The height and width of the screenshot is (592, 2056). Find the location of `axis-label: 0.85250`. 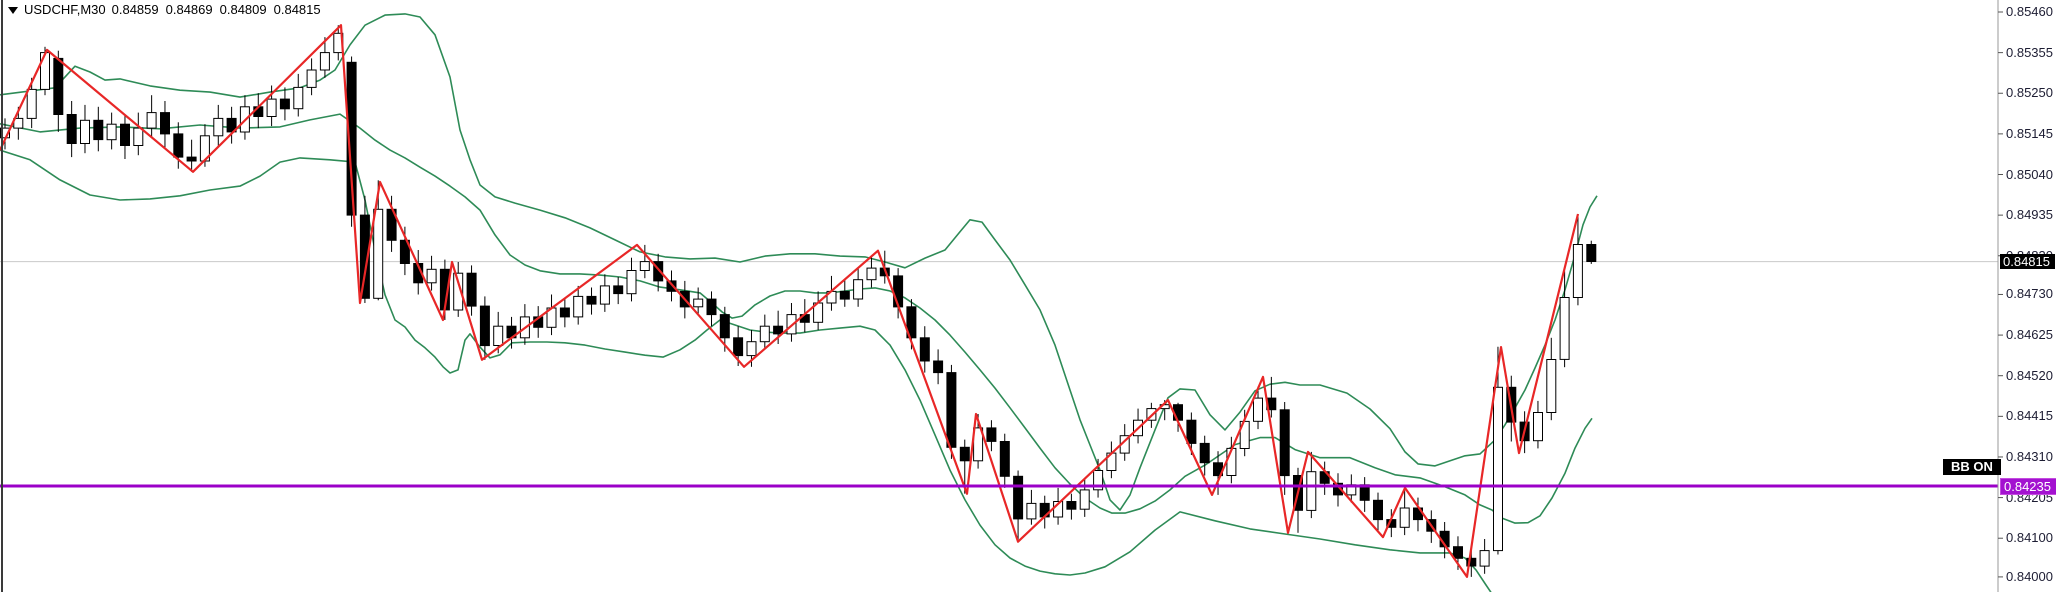

axis-label: 0.85250 is located at coordinates (2029, 93).